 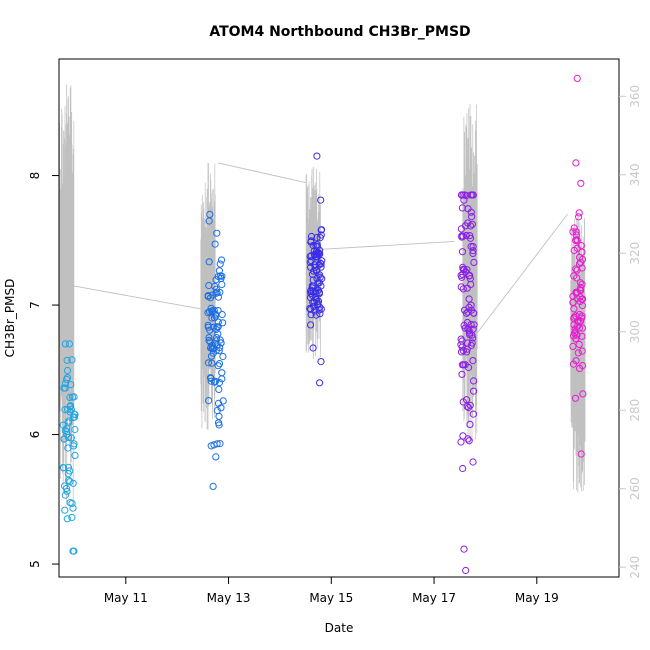 I want to click on y2-tick-label: 240, so click(x=635, y=567).